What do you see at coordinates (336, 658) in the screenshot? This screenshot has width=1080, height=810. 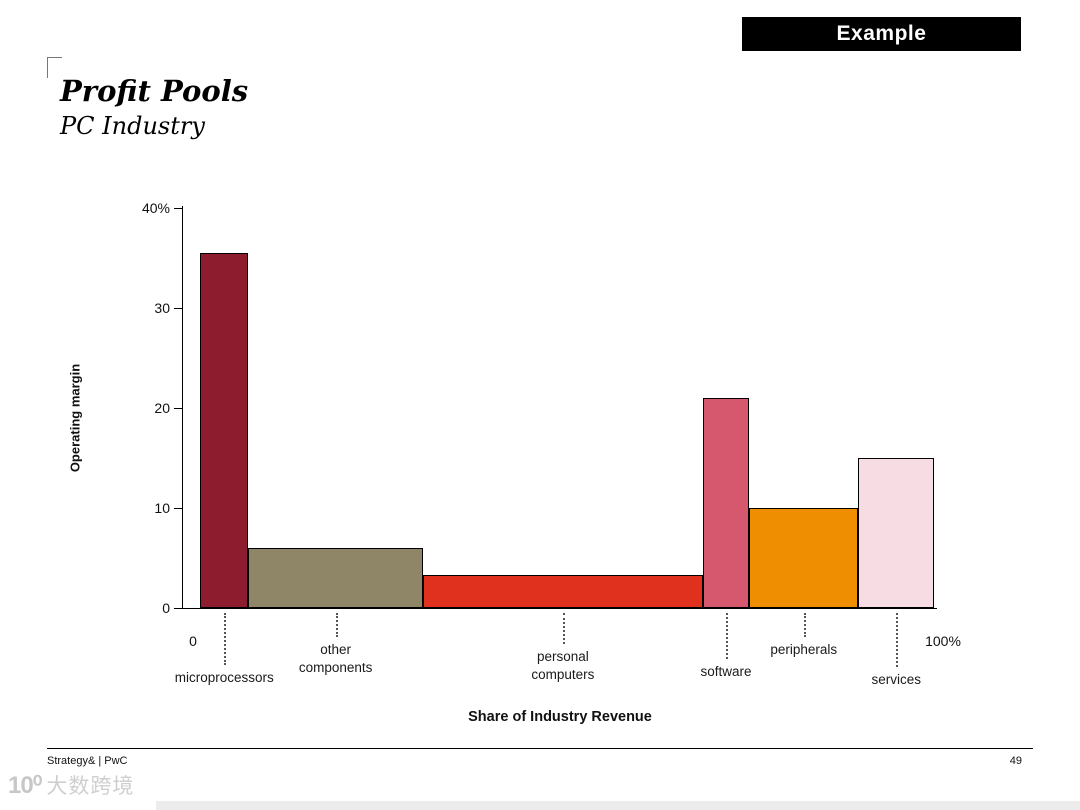 I see `bar-label-other-components: other components` at bounding box center [336, 658].